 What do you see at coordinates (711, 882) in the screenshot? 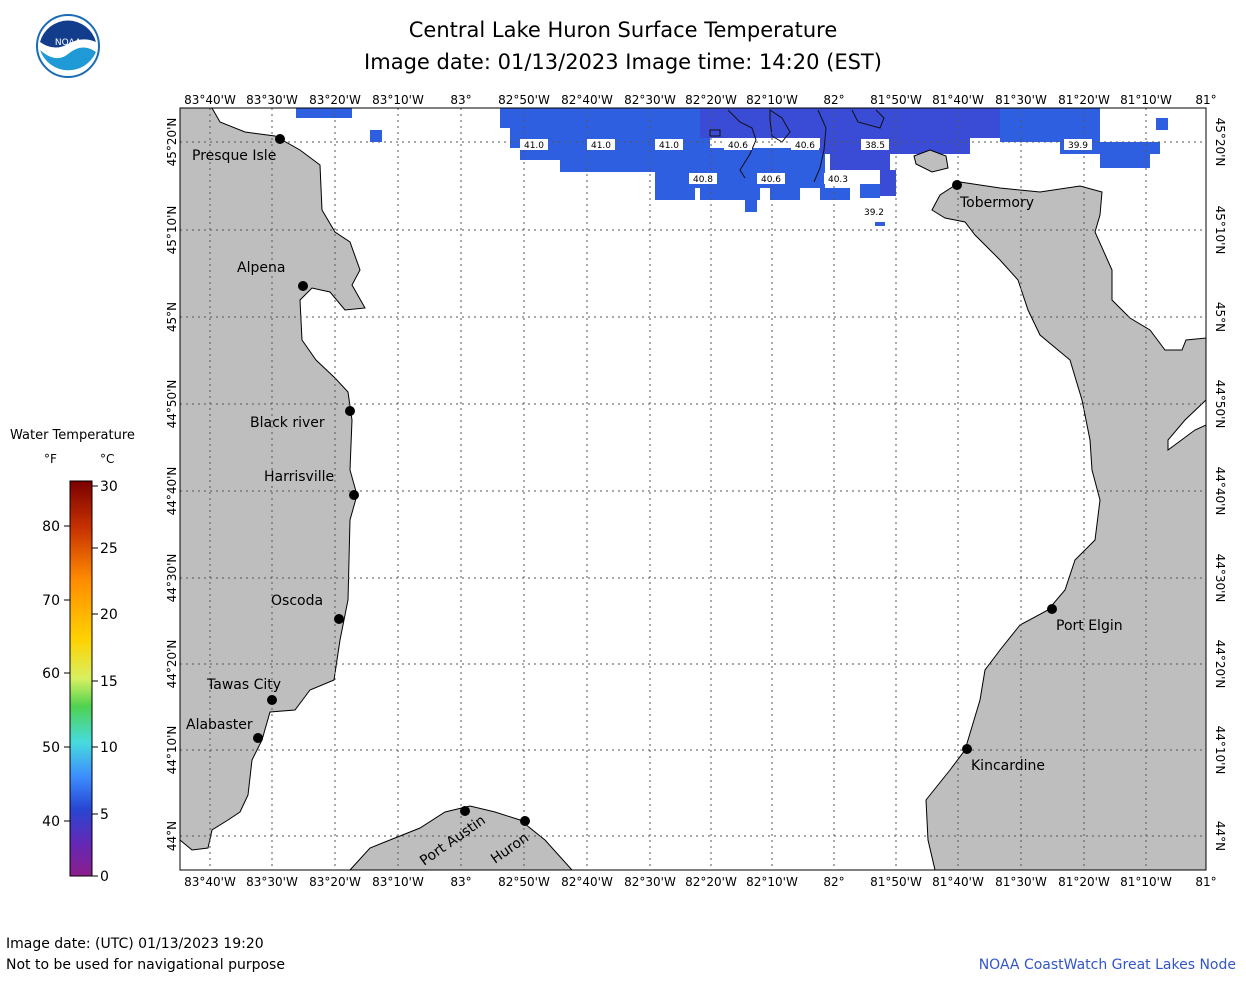
I see `lon-label-bottom: 82°20'W` at bounding box center [711, 882].